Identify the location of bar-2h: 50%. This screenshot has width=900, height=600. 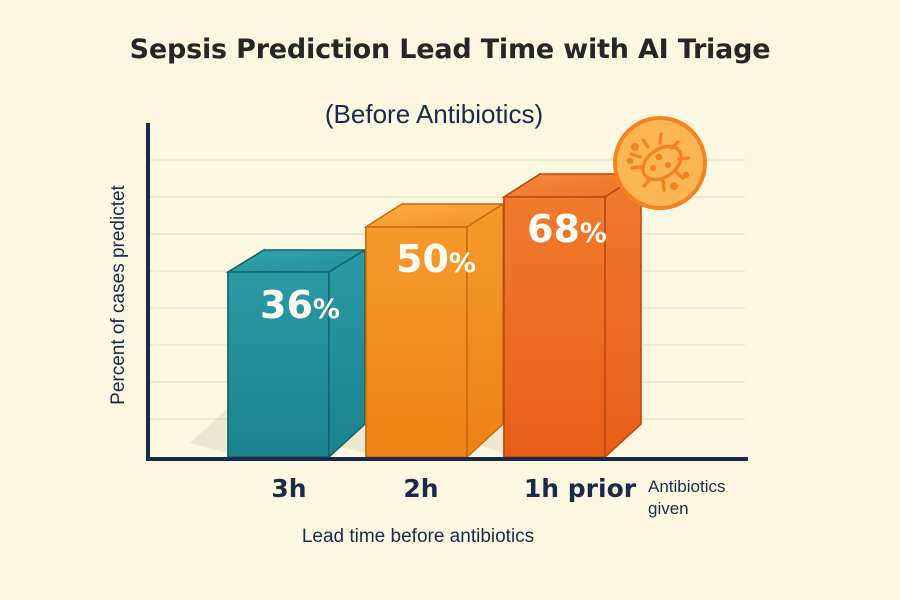
(434, 330).